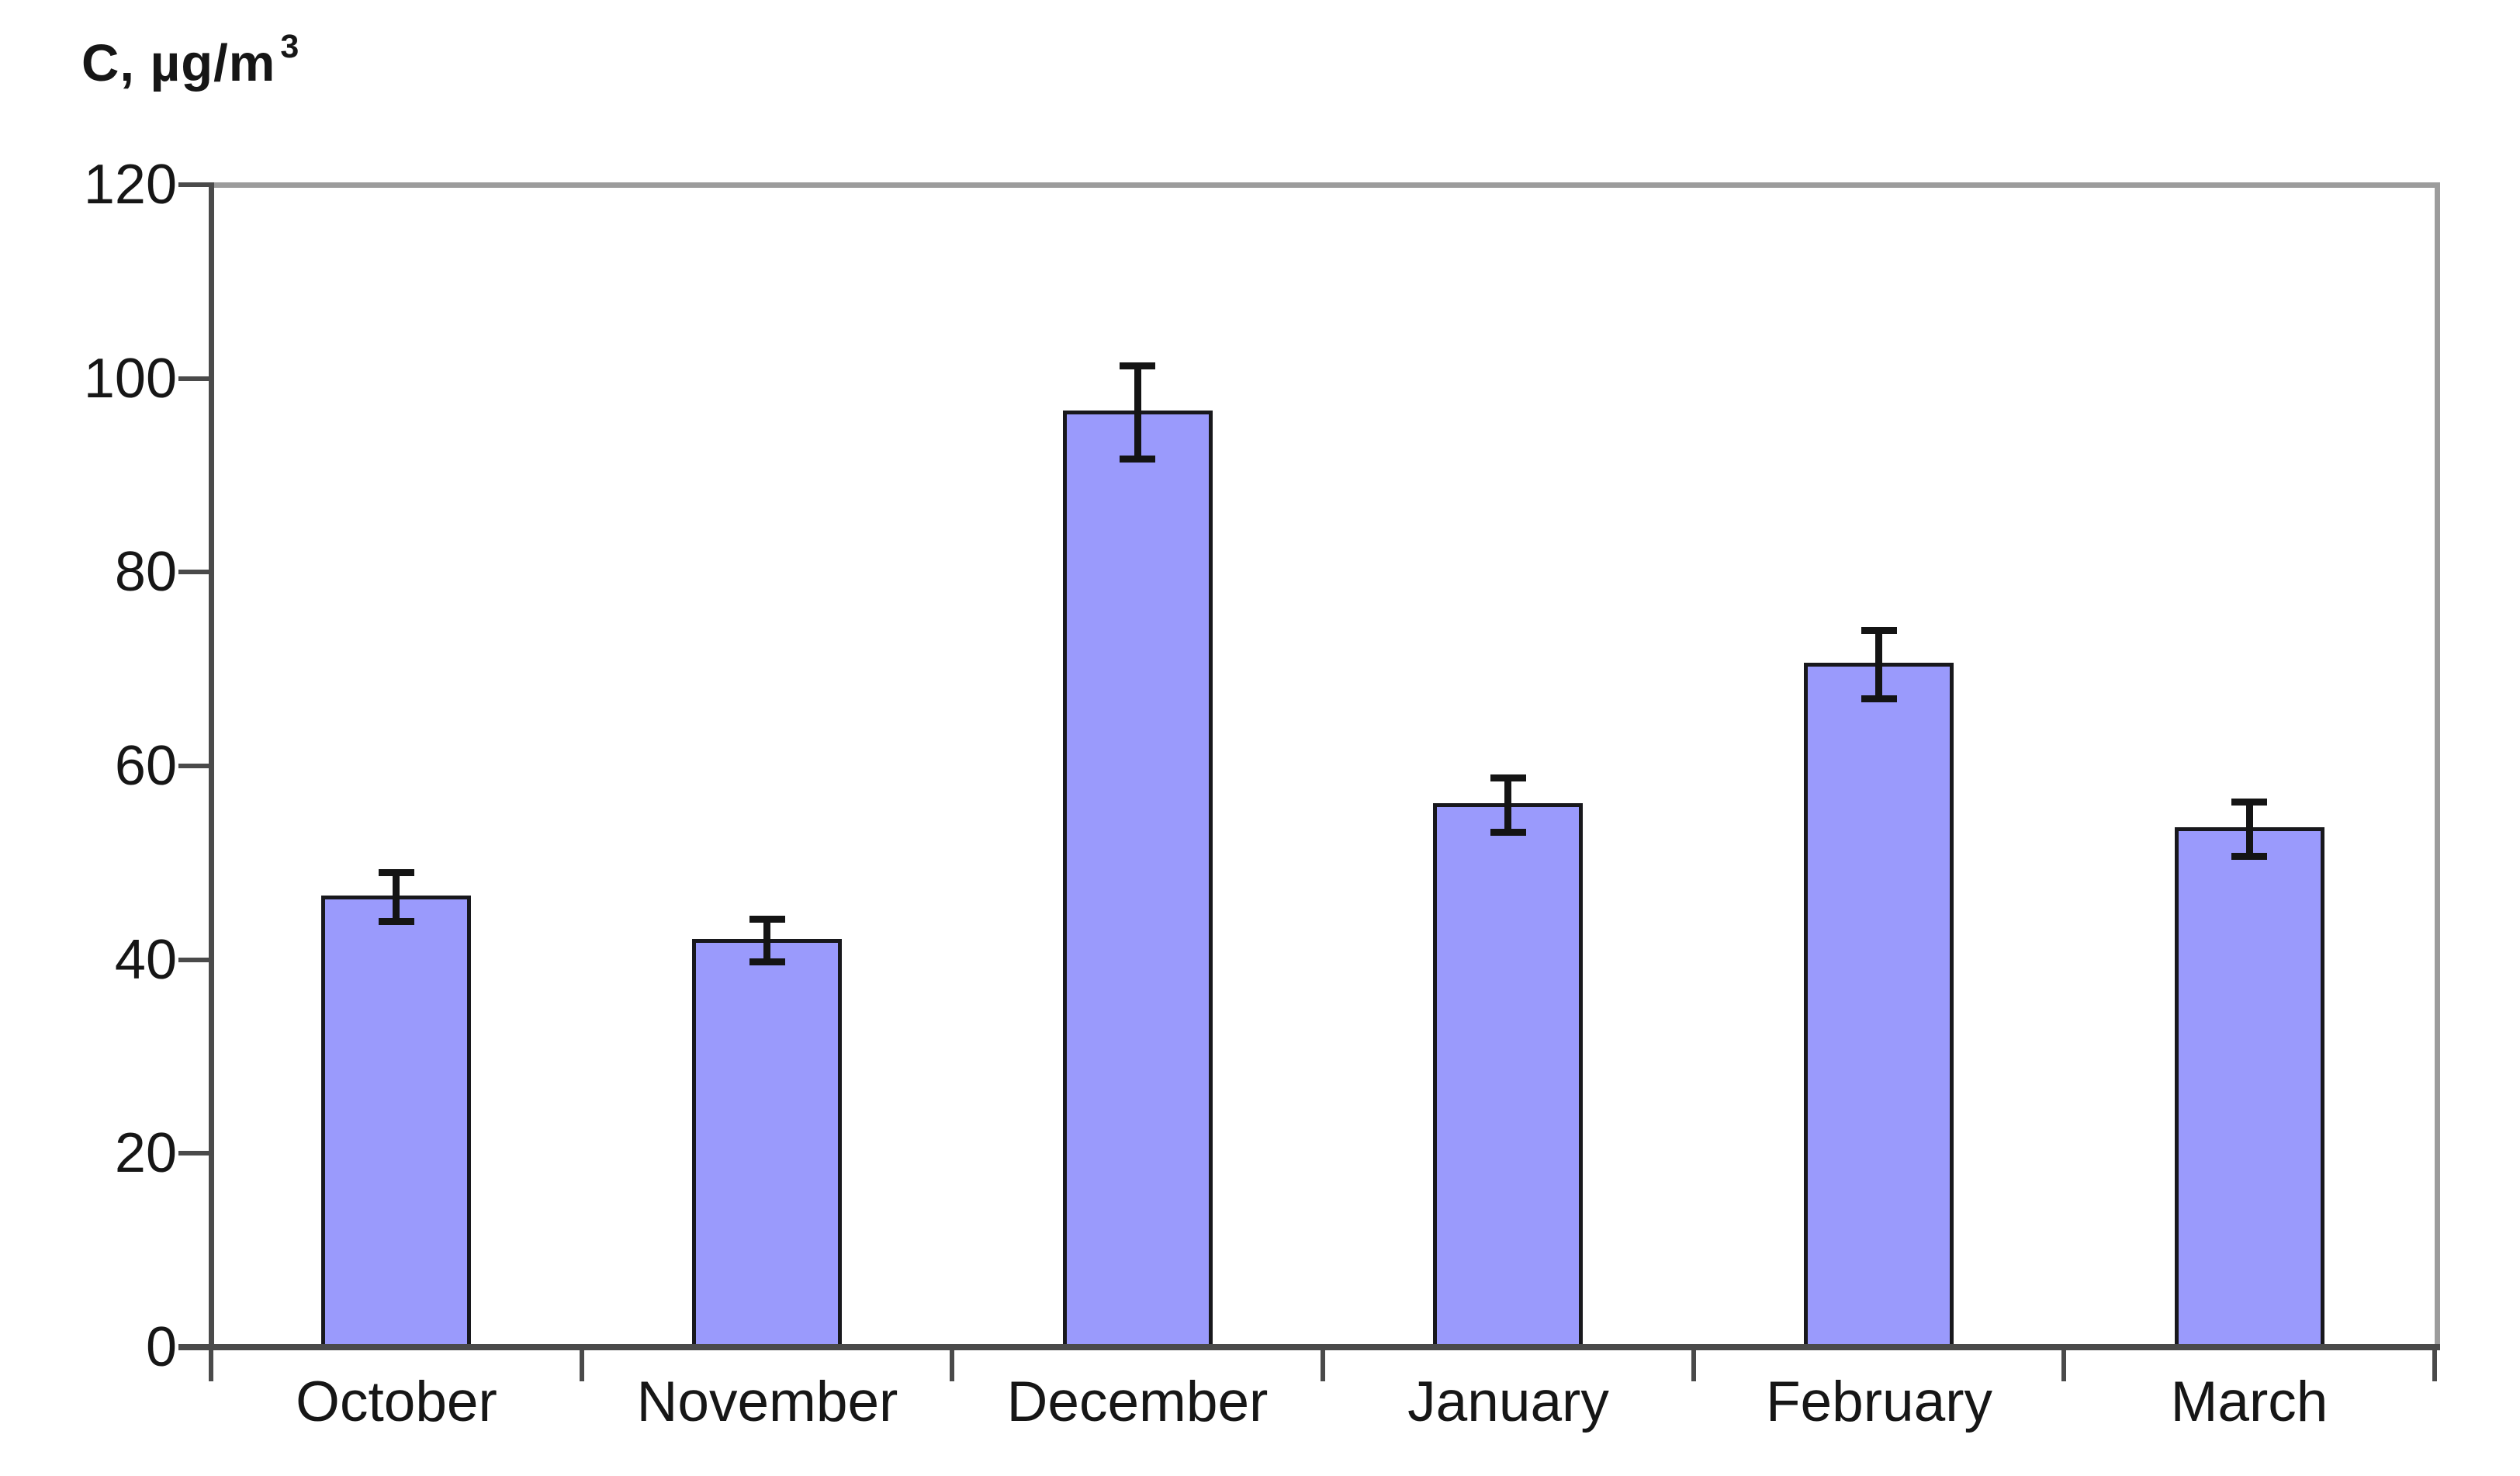 Image resolution: width=2520 pixels, height=1476 pixels. I want to click on bar-december, so click(1138, 880).